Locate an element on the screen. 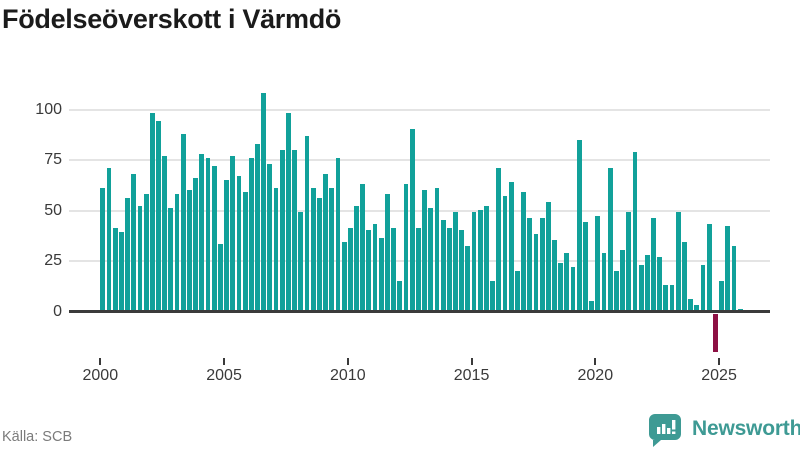 The width and height of the screenshot is (800, 450). y-axis-tick-label: 25 is located at coordinates (53, 261).